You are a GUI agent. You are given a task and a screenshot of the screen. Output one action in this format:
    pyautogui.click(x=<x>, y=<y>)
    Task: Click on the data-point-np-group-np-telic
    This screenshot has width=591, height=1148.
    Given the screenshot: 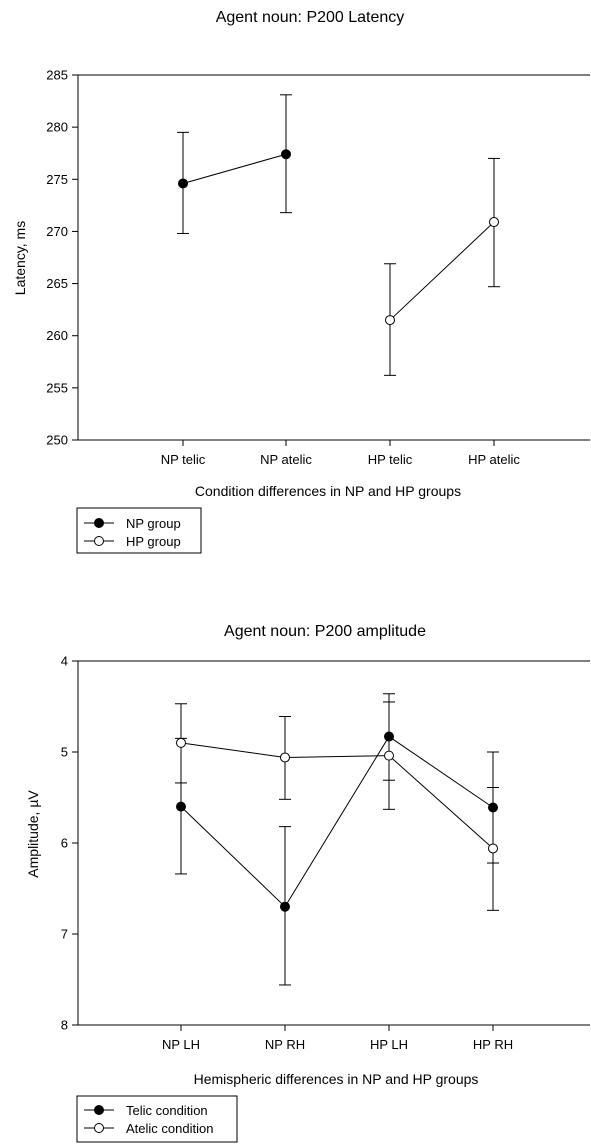 What is the action you would take?
    pyautogui.click(x=183, y=183)
    